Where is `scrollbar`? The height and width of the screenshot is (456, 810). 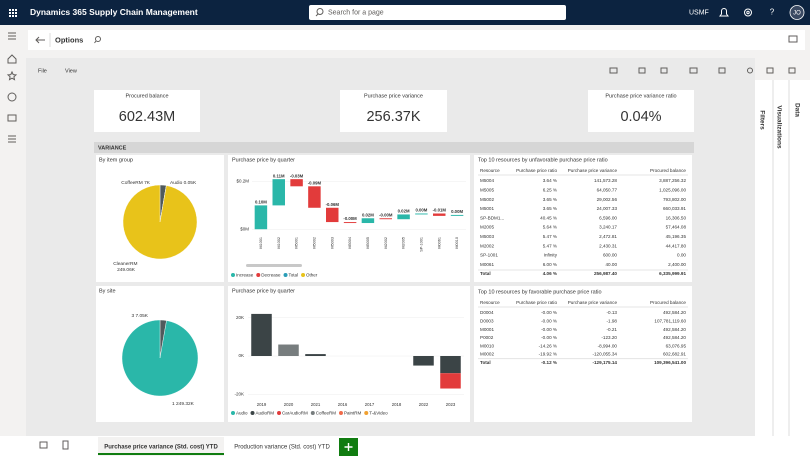
scrollbar is located at coordinates (274, 265).